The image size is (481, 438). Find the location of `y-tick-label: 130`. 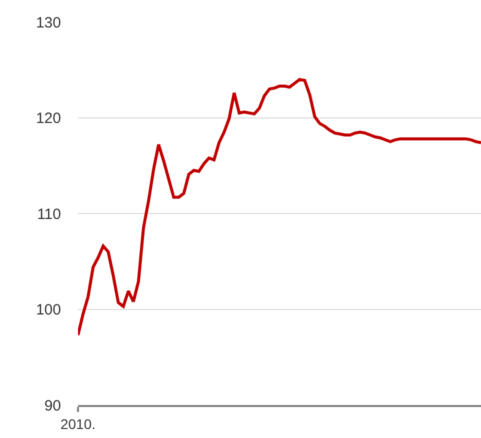

y-tick-label: 130 is located at coordinates (48, 23).